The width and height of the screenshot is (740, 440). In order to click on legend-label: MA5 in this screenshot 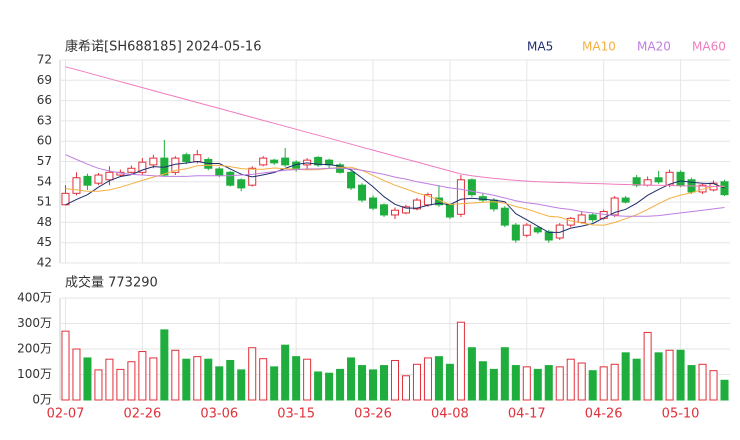, I will do `click(540, 47)`.